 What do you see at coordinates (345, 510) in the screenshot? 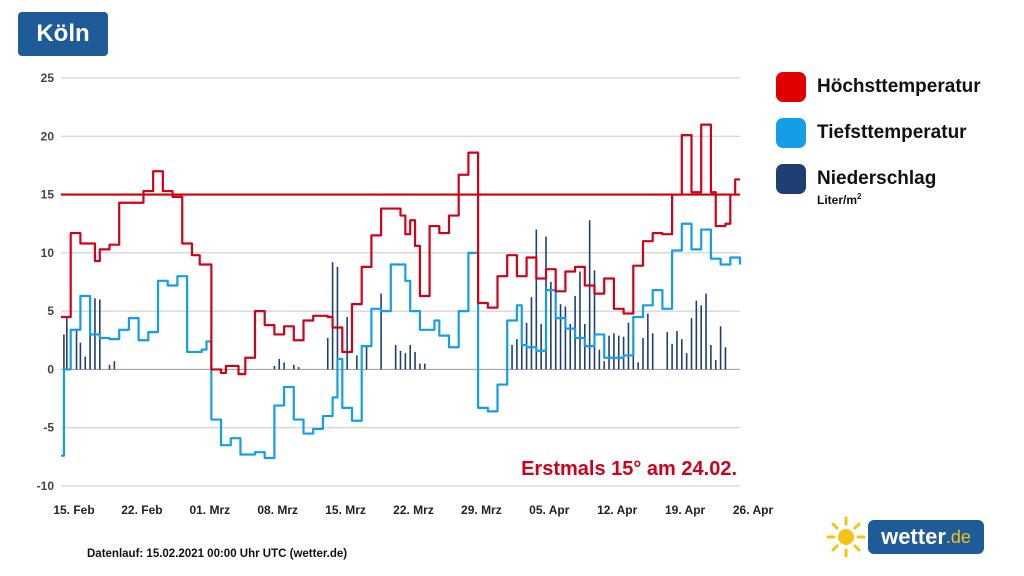
I see `x-tick-label: 15. Mrz` at bounding box center [345, 510].